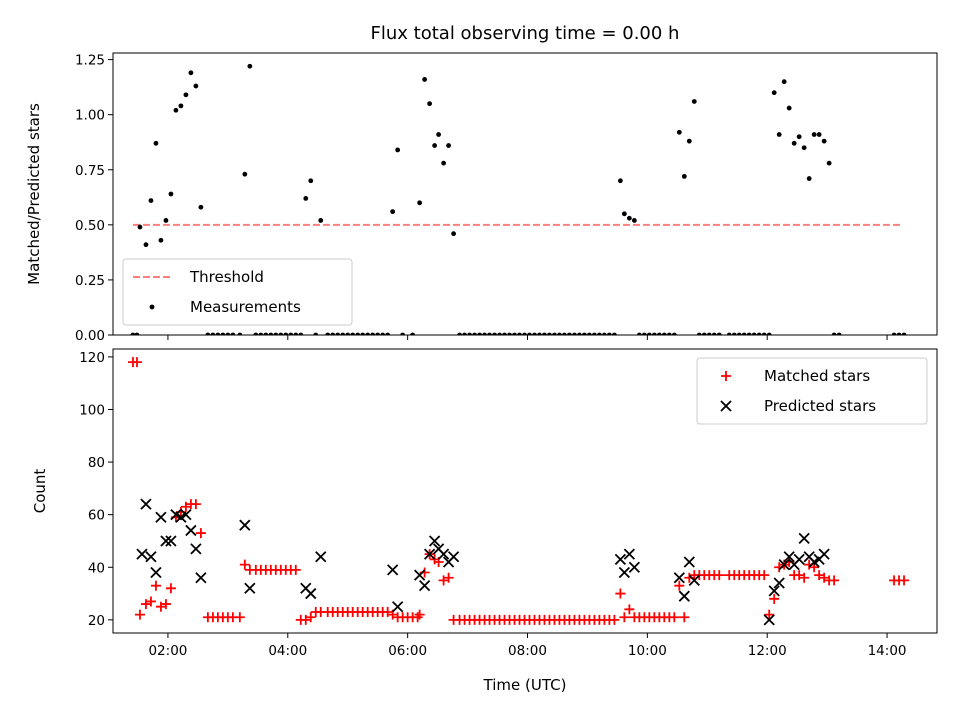 Image resolution: width=960 pixels, height=720 pixels. I want to click on y-tick-label: 120, so click(92, 358).